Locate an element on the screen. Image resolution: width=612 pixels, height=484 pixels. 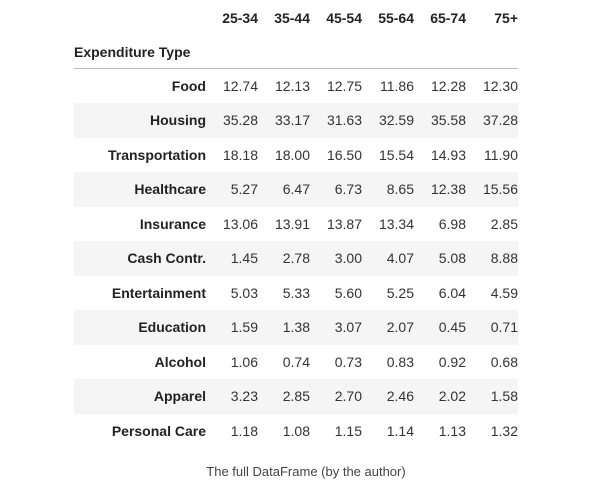
table-cell: 1.08 is located at coordinates (296, 430).